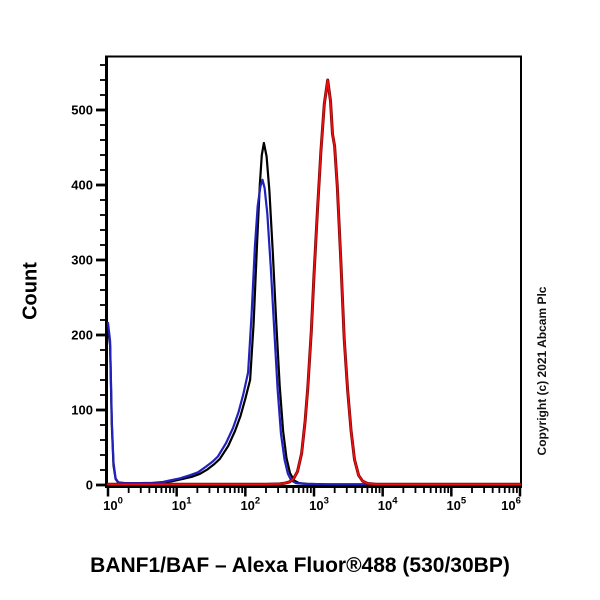 The height and width of the screenshot is (600, 600). What do you see at coordinates (82, 110) in the screenshot?
I see `y-tick-label: 500` at bounding box center [82, 110].